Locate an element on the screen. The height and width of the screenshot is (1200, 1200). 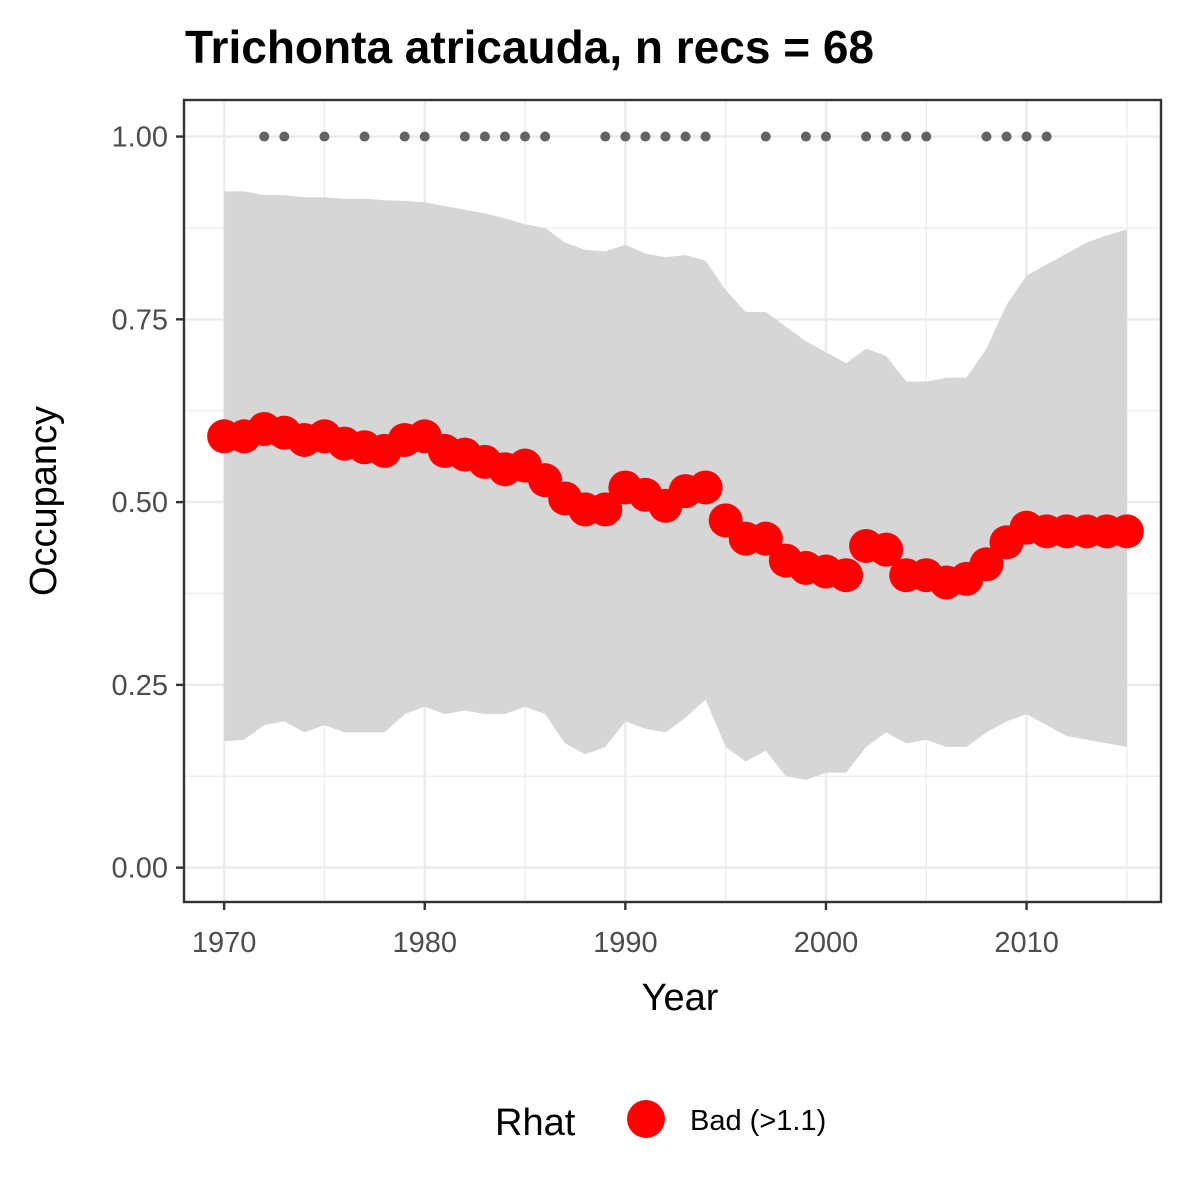
x-tick-label: 2000 is located at coordinates (826, 943).